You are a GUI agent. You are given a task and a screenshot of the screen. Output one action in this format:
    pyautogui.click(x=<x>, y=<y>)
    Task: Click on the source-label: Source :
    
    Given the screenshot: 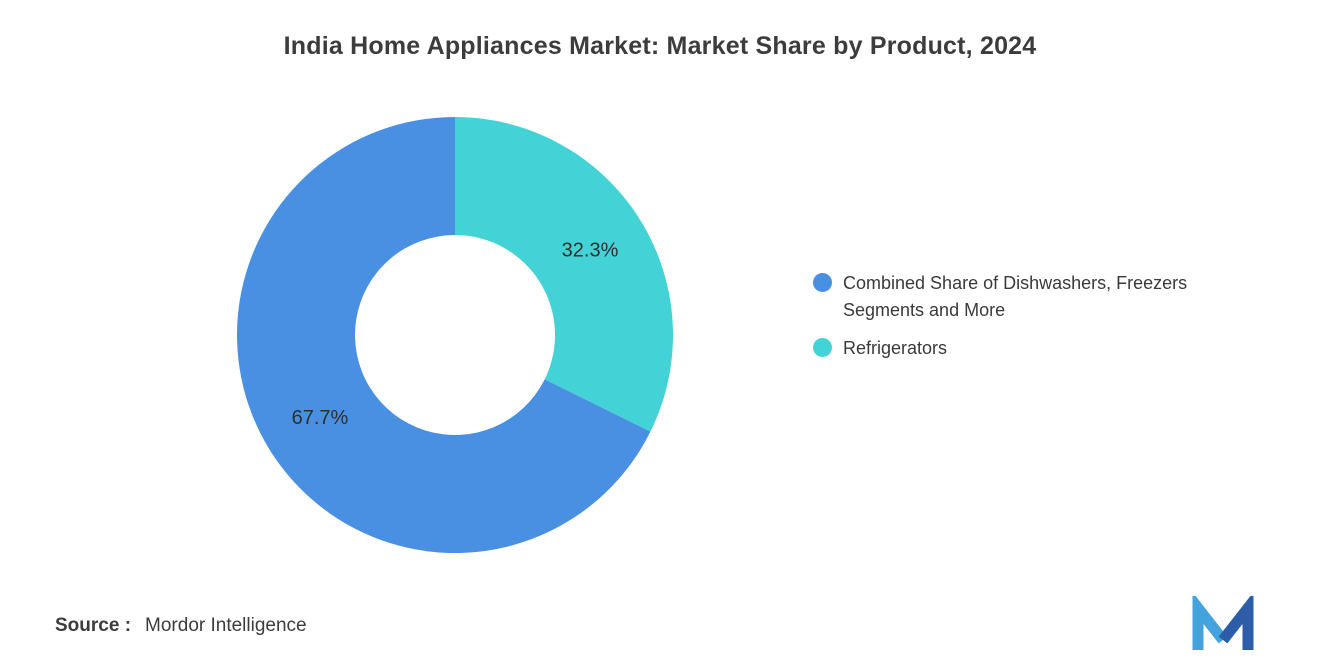 What is the action you would take?
    pyautogui.click(x=93, y=625)
    